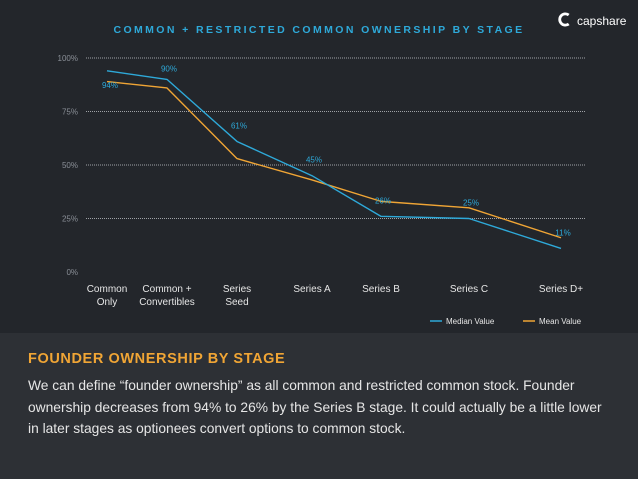 Image resolution: width=638 pixels, height=479 pixels. Describe the element at coordinates (70, 112) in the screenshot. I see `y-tick-label: 75%` at that location.